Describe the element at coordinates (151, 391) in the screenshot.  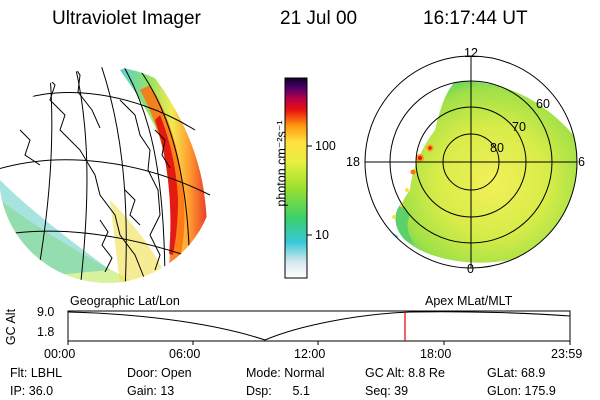
I see `gain-info: Gain: 13` at that location.